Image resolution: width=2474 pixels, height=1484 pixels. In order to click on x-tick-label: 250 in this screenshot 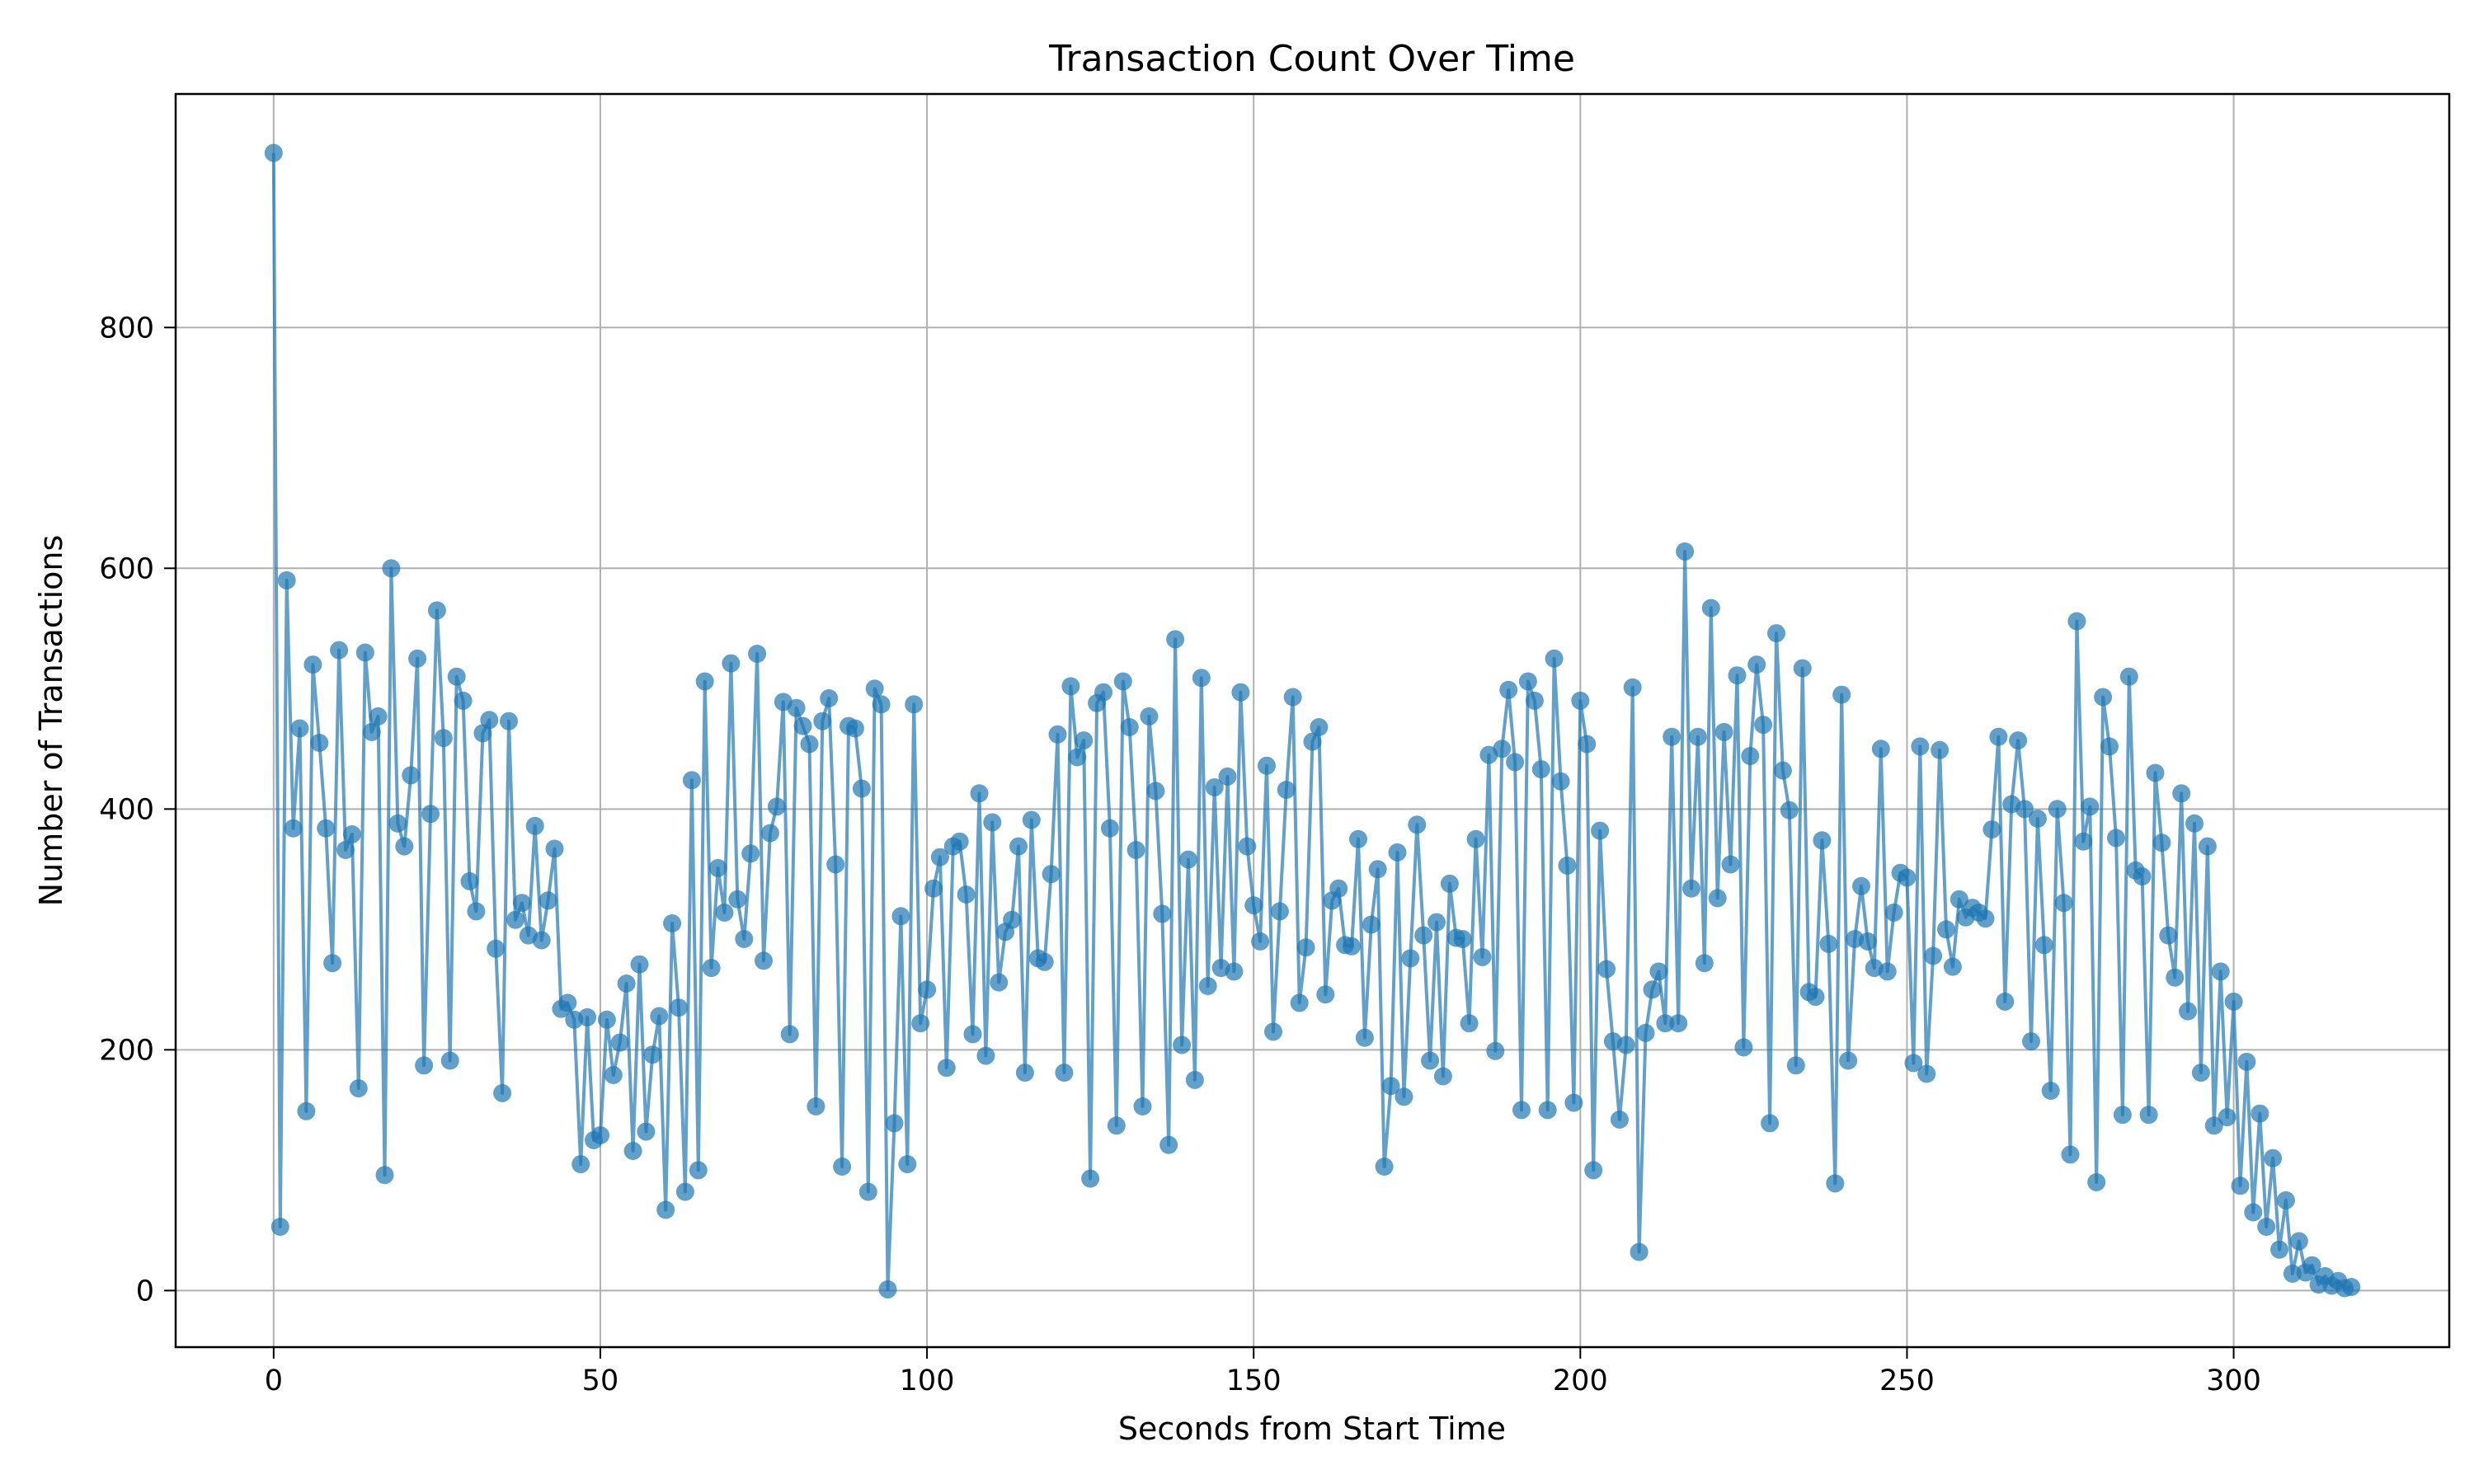, I will do `click(1907, 1380)`.